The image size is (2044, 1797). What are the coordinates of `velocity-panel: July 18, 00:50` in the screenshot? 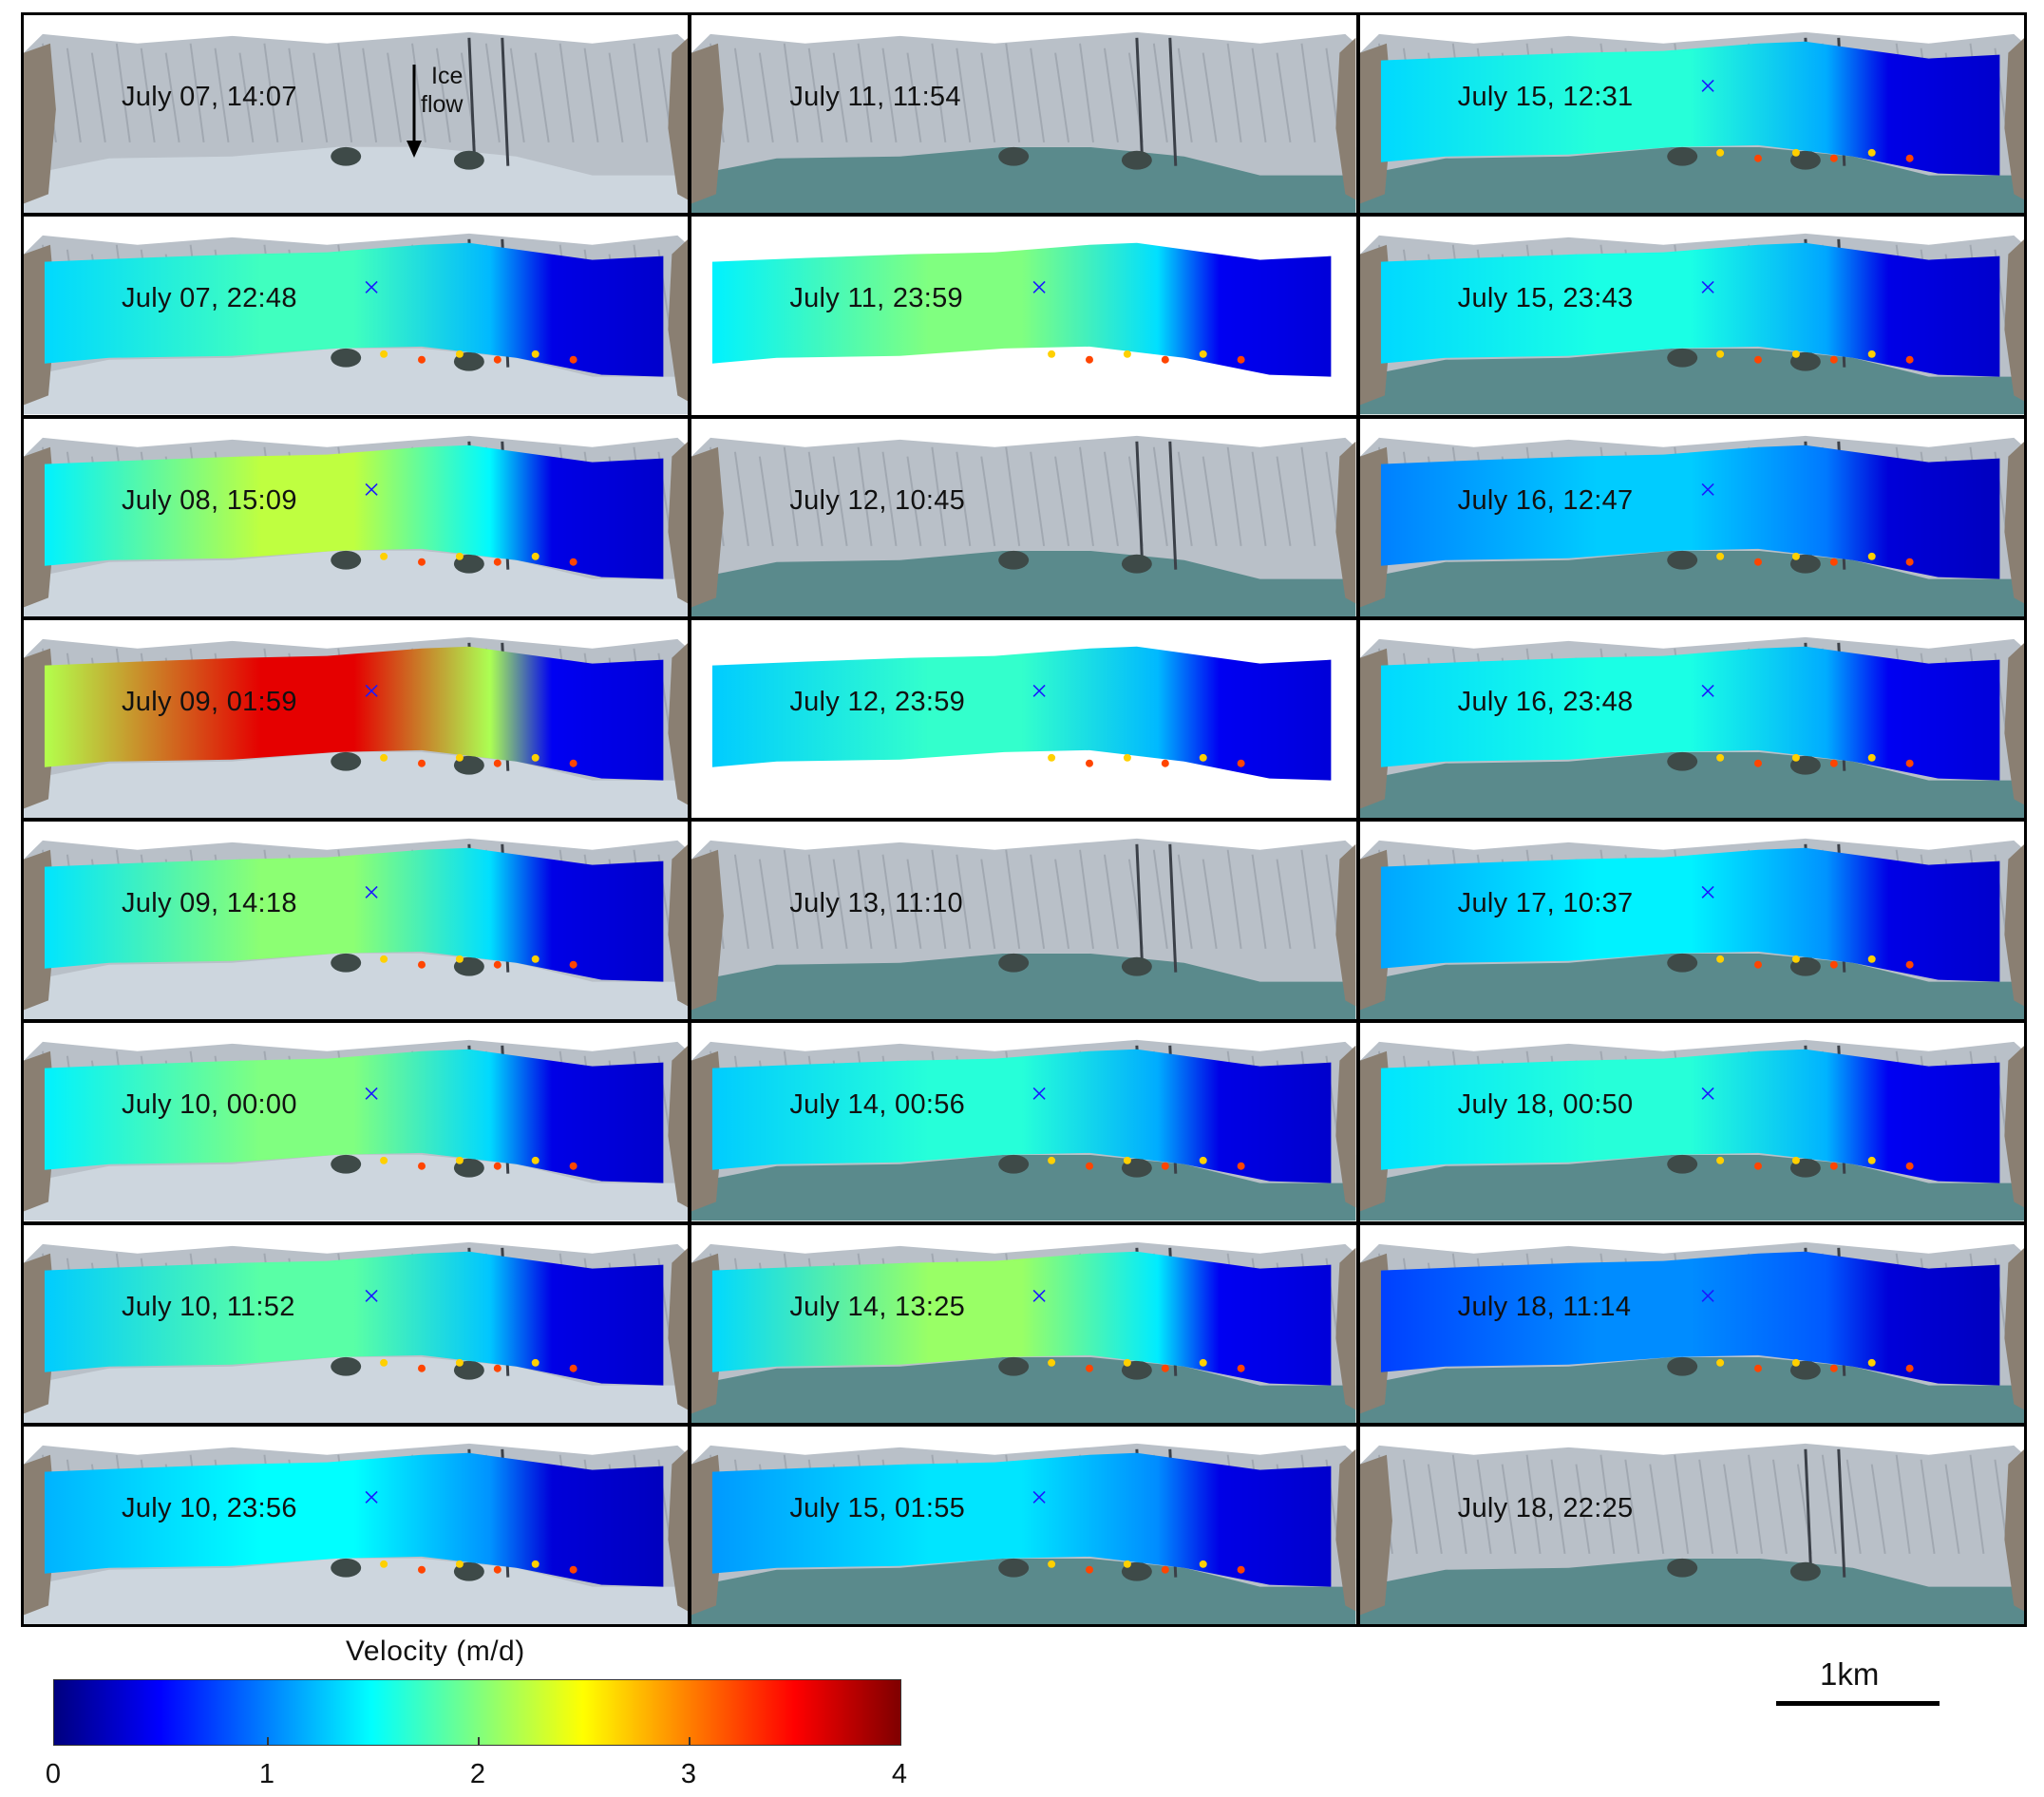 It's located at (1691, 1122).